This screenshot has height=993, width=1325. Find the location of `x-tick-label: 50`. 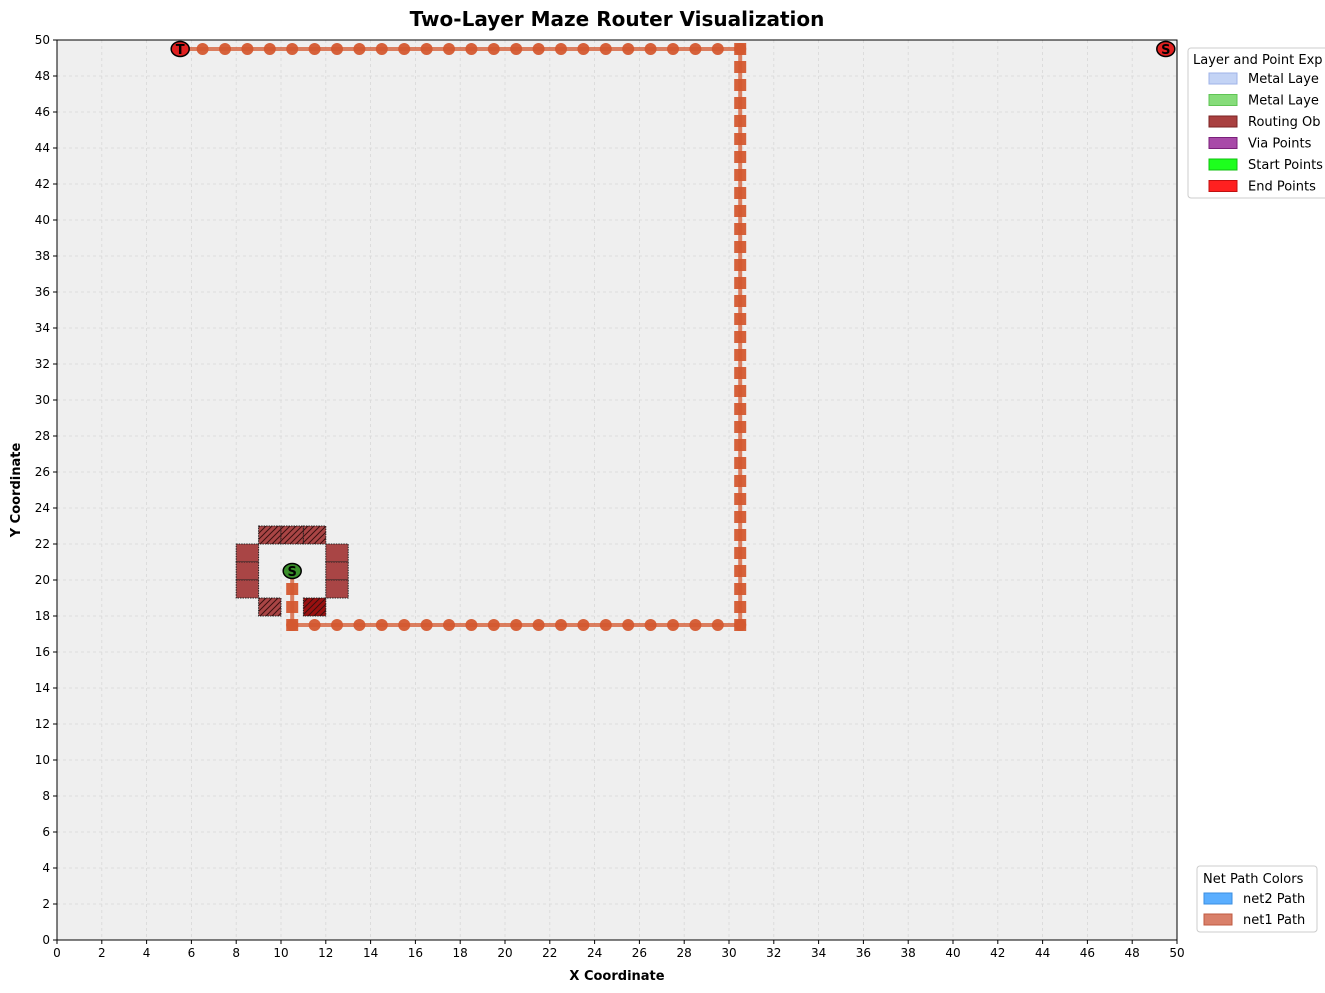

x-tick-label: 50 is located at coordinates (1176, 953).